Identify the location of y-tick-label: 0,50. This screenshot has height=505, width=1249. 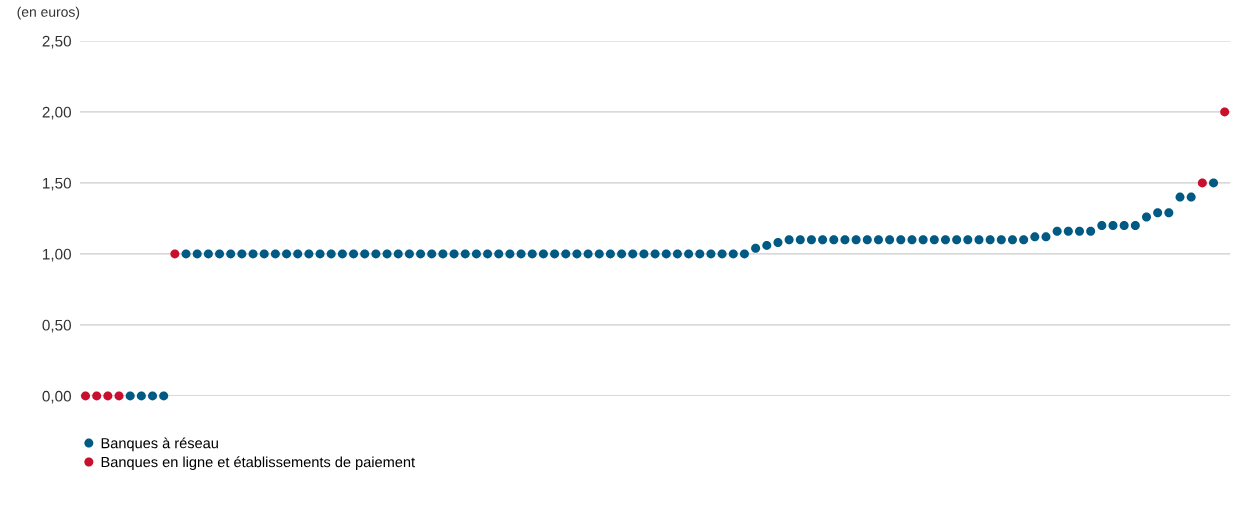
(57, 326).